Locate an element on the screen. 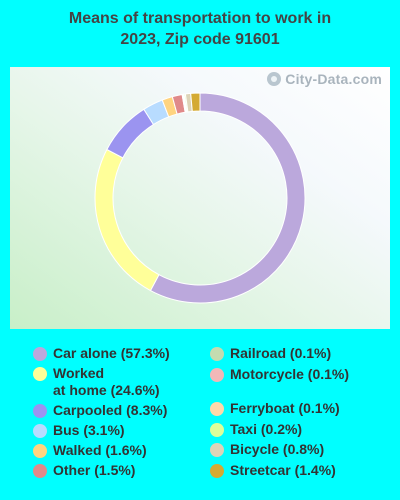 Image resolution: width=400 pixels, height=500 pixels. legend-item: Bus (3.1%) is located at coordinates (101, 432).